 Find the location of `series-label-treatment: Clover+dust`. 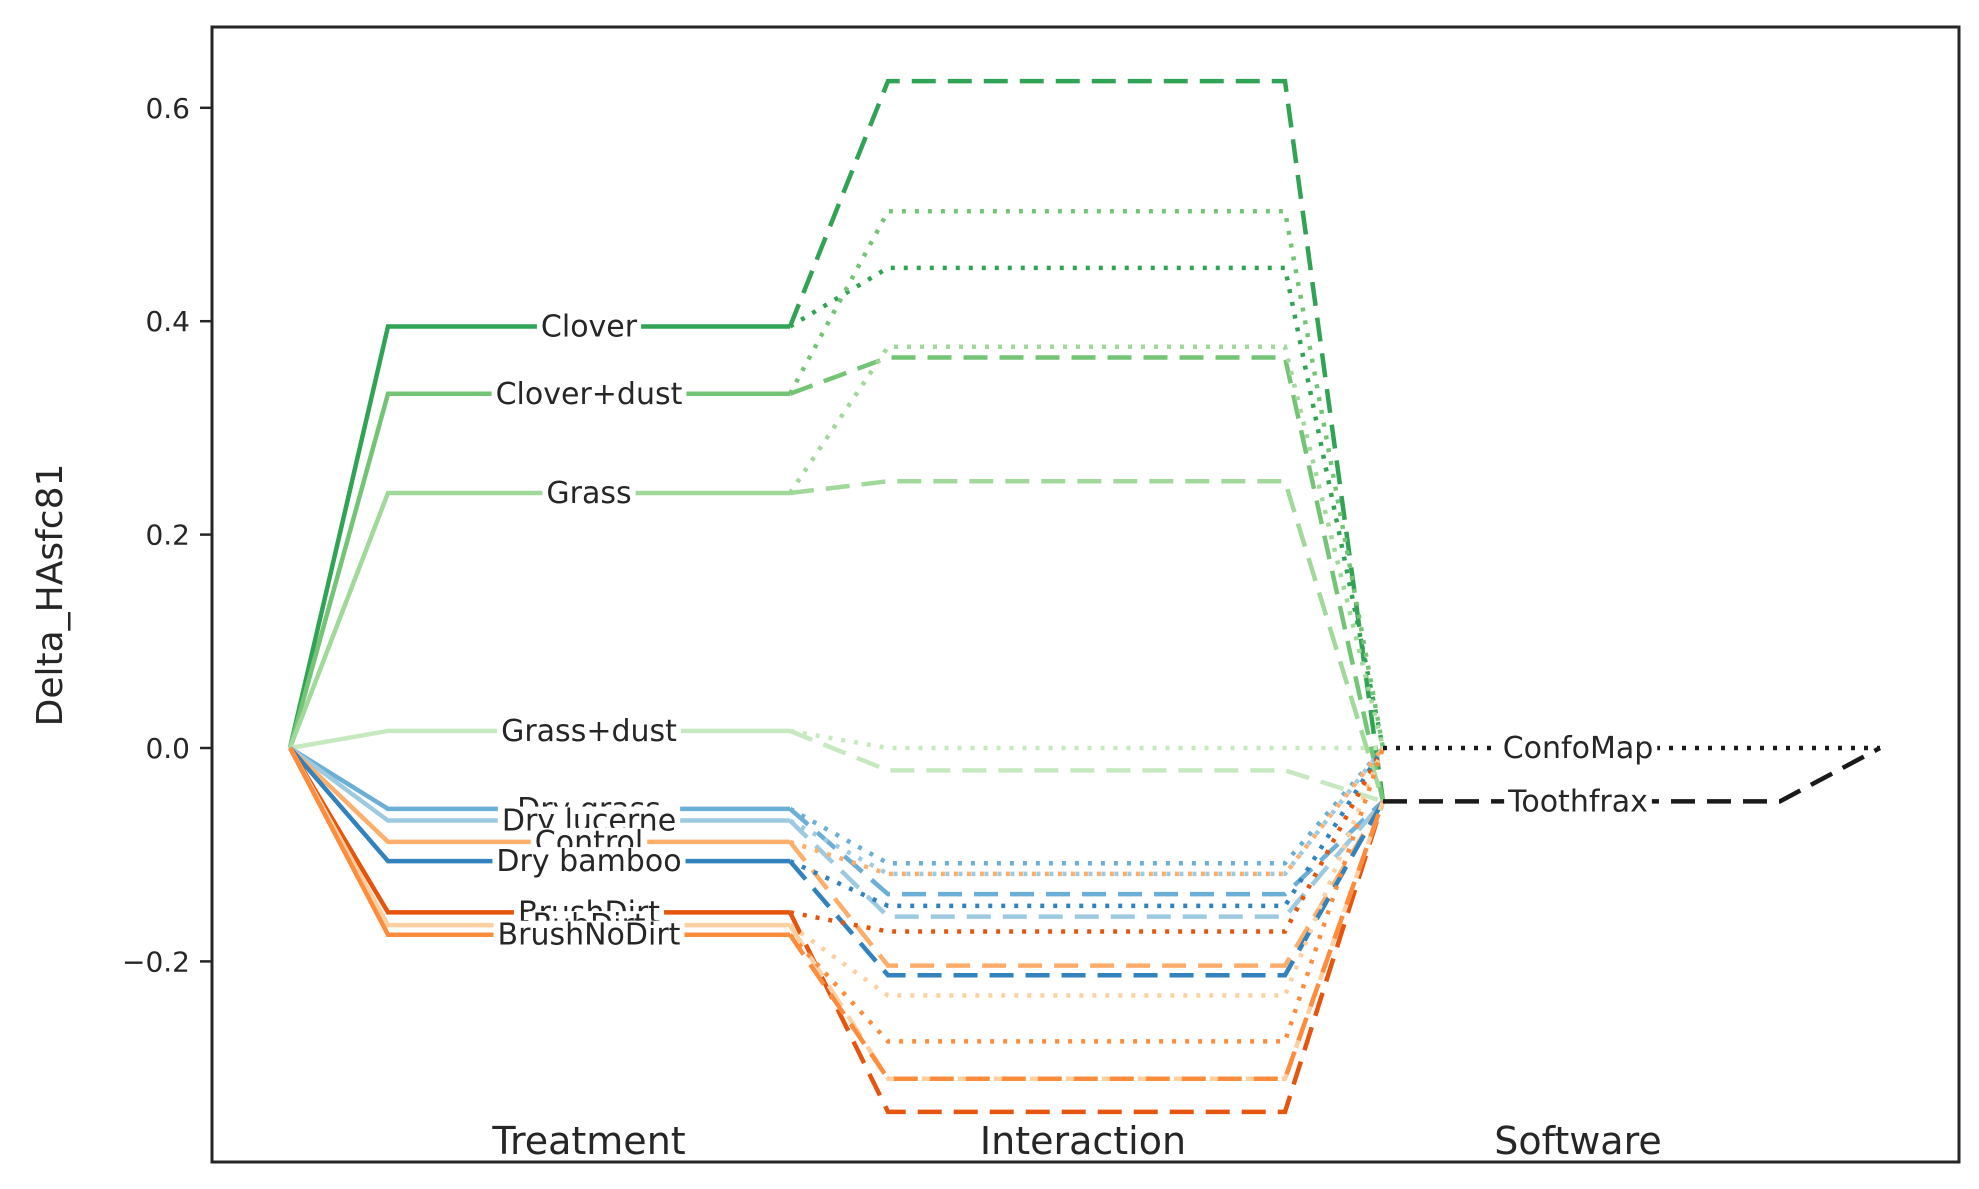

series-label-treatment: Clover+dust is located at coordinates (589, 394).